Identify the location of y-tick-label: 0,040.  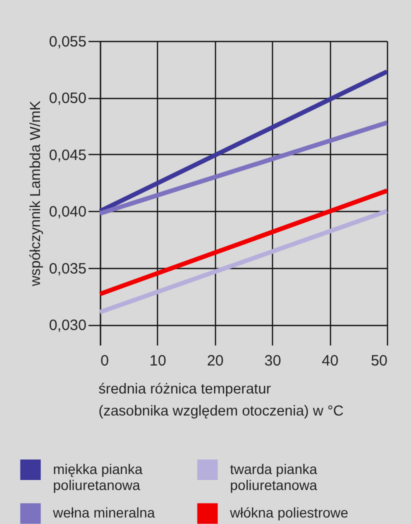
(67, 212).